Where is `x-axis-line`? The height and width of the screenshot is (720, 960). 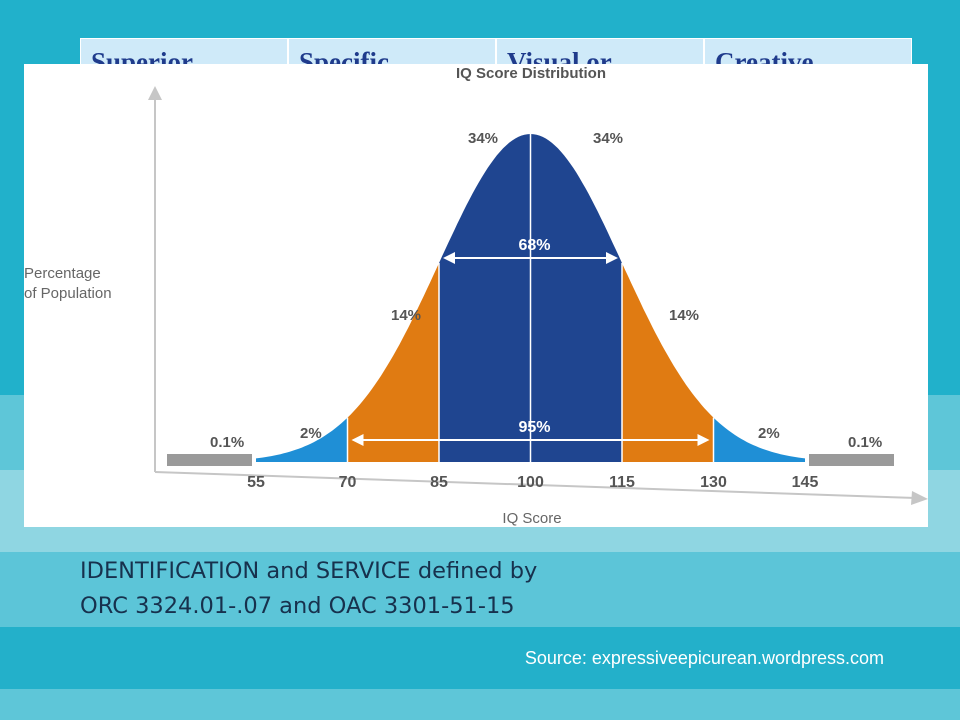
x-axis-line is located at coordinates (535, 485).